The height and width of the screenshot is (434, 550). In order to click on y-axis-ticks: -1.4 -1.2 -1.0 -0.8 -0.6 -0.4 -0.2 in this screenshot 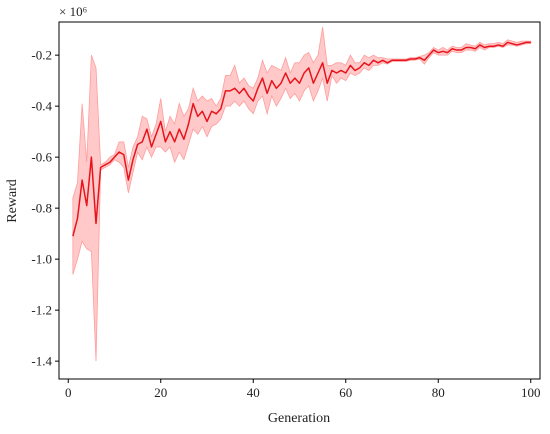, I will do `click(45, 208)`.